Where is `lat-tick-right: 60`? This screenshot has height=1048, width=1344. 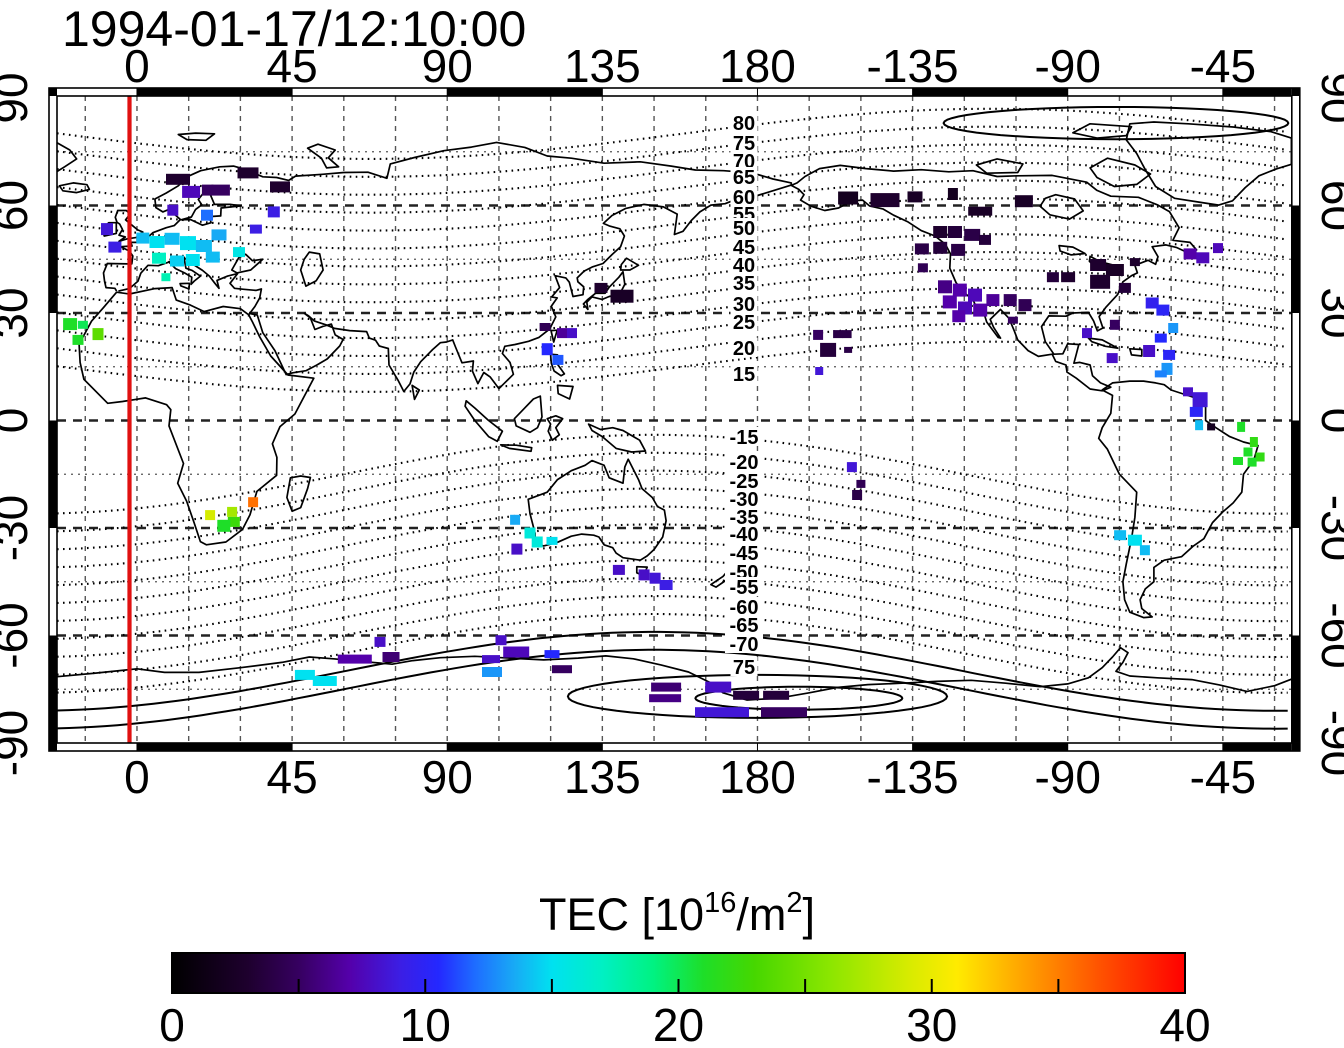
lat-tick-right: 60 is located at coordinates (1328, 205).